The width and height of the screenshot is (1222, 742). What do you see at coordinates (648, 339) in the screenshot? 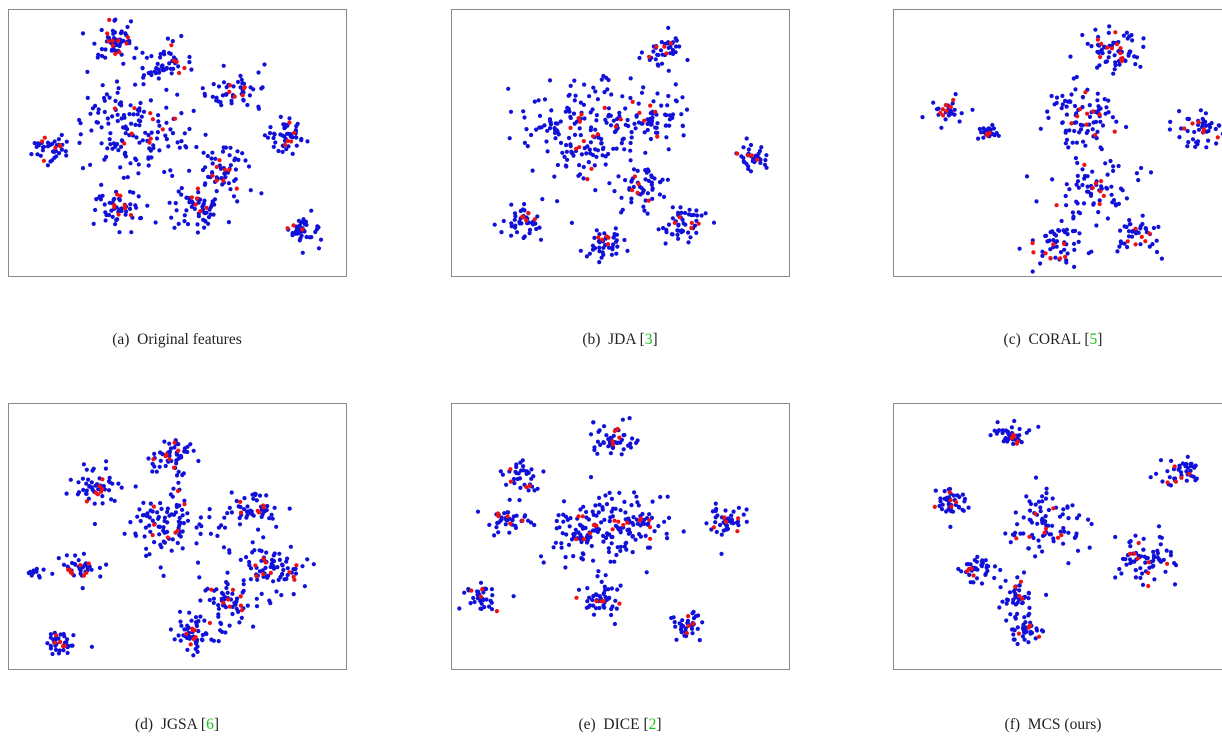
I see `citation-link-b: 3` at bounding box center [648, 339].